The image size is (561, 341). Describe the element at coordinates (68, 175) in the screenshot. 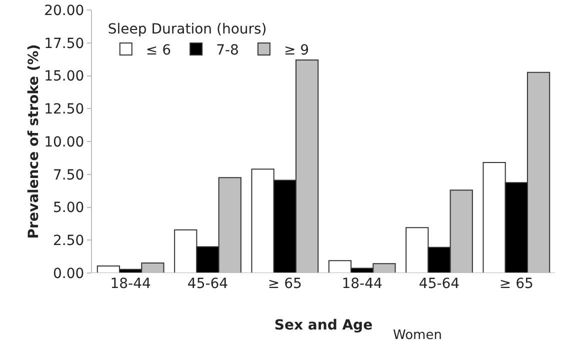

I see `y-tick-label: 7.50` at that location.